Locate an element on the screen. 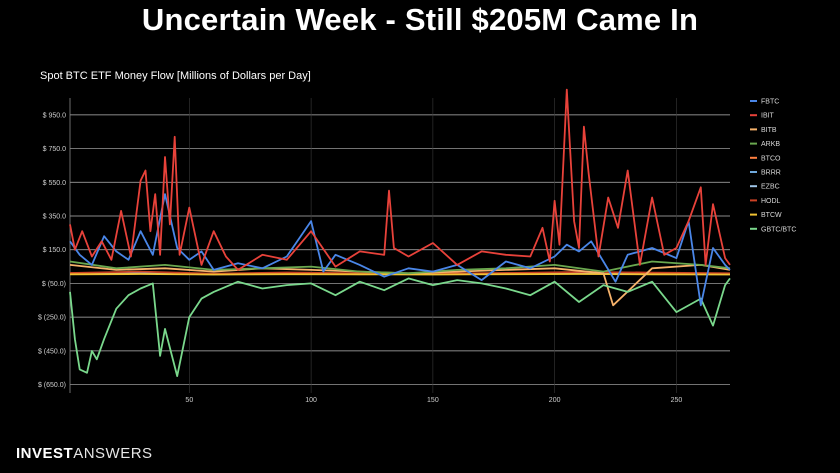  brand-logo: INVESTANSWERS is located at coordinates (84, 453).